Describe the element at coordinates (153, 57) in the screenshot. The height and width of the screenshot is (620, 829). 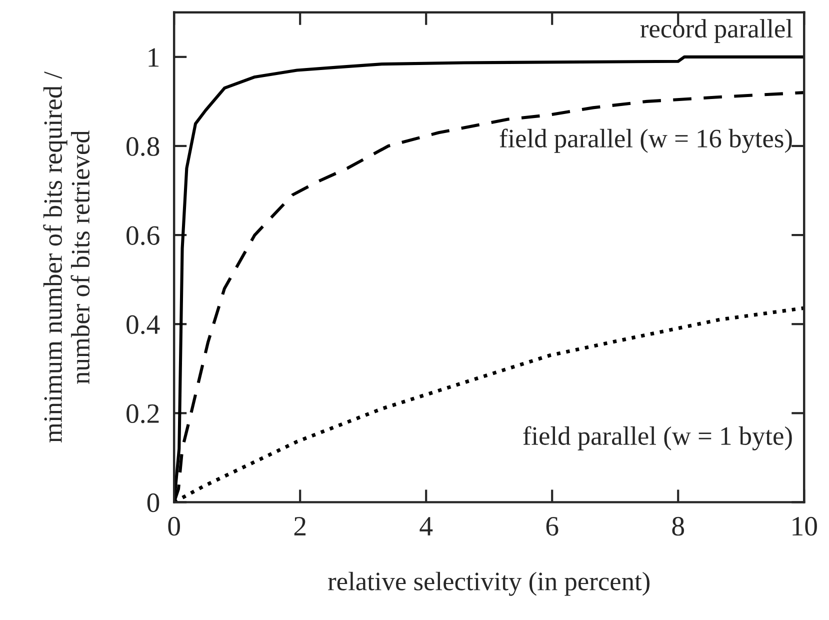
I see `y-tick-label: 1` at that location.